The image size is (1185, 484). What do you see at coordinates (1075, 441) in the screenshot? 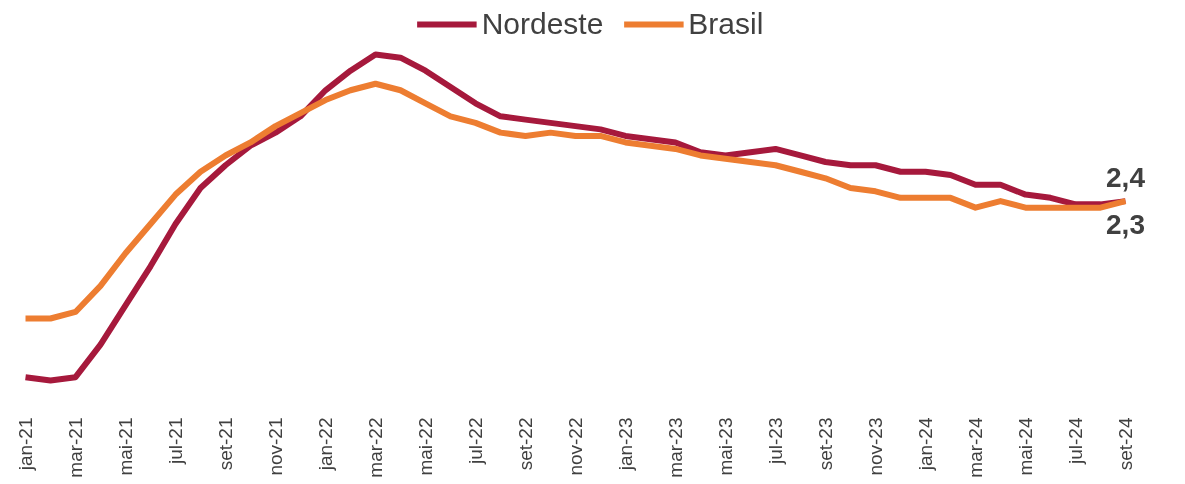
I see `x-tick-label: jul-24` at bounding box center [1075, 441].